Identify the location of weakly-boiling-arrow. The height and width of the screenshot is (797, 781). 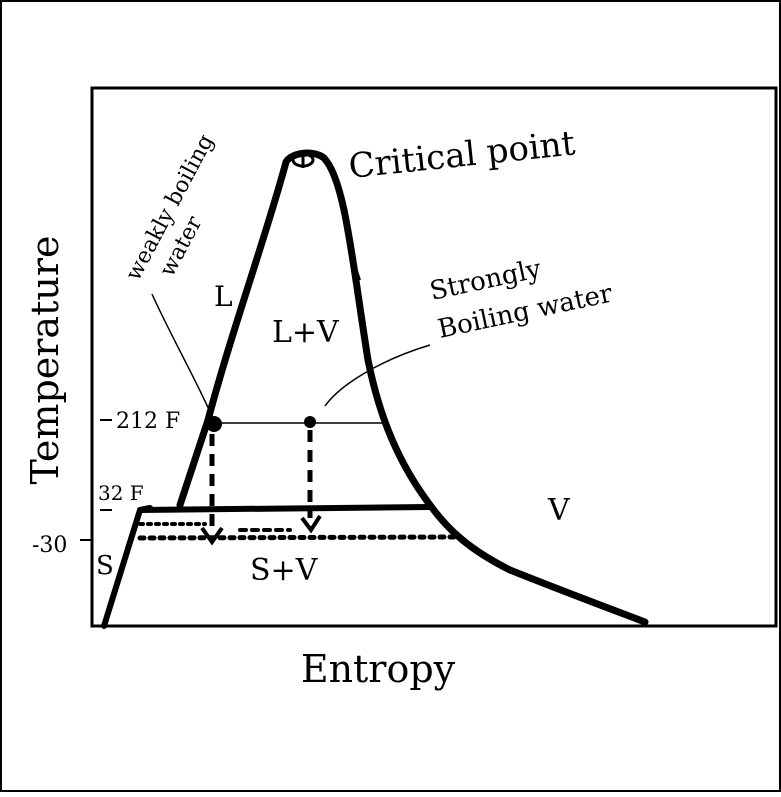
(212, 536).